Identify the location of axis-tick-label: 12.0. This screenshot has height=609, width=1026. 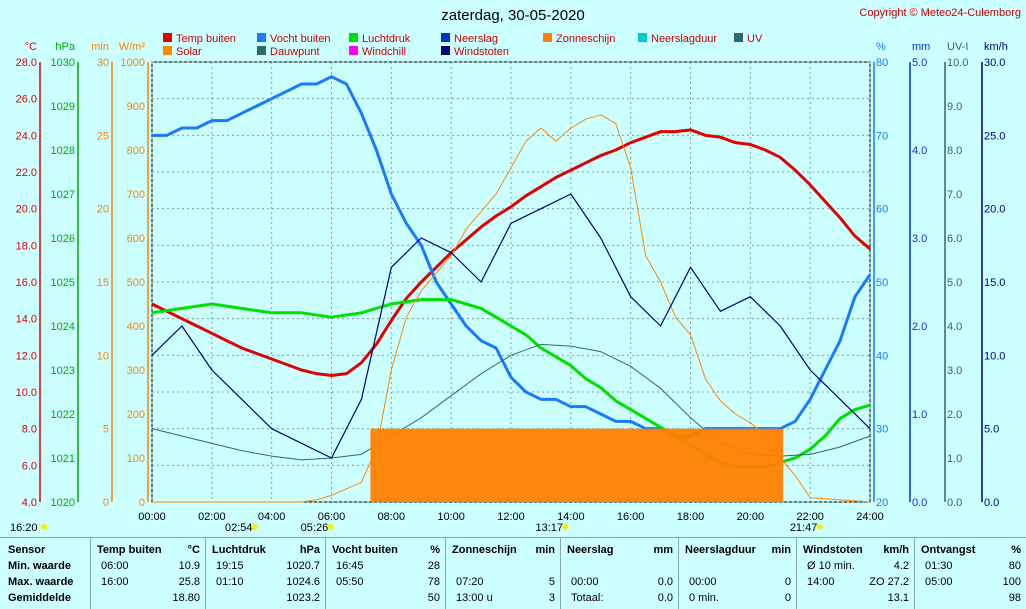
(26, 356).